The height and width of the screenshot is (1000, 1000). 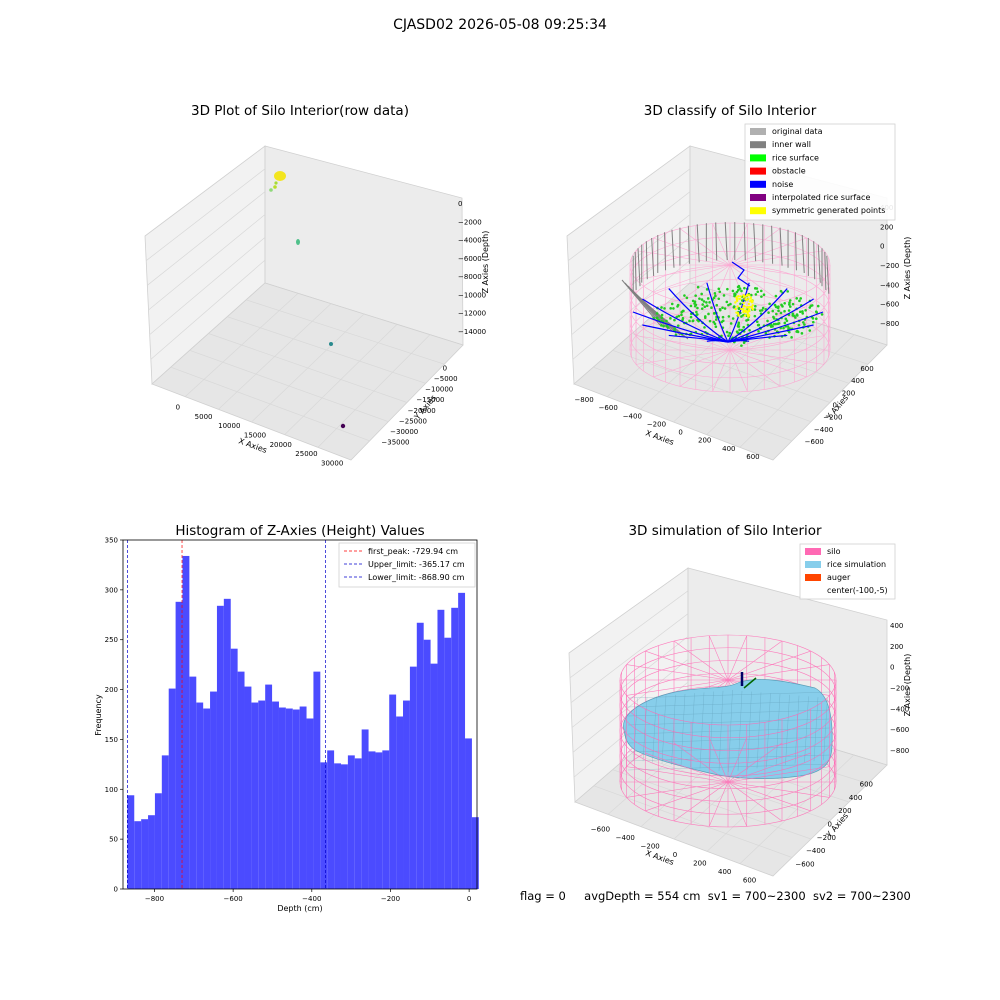 I want to click on raw-z-tick: −8000, so click(x=470, y=277).